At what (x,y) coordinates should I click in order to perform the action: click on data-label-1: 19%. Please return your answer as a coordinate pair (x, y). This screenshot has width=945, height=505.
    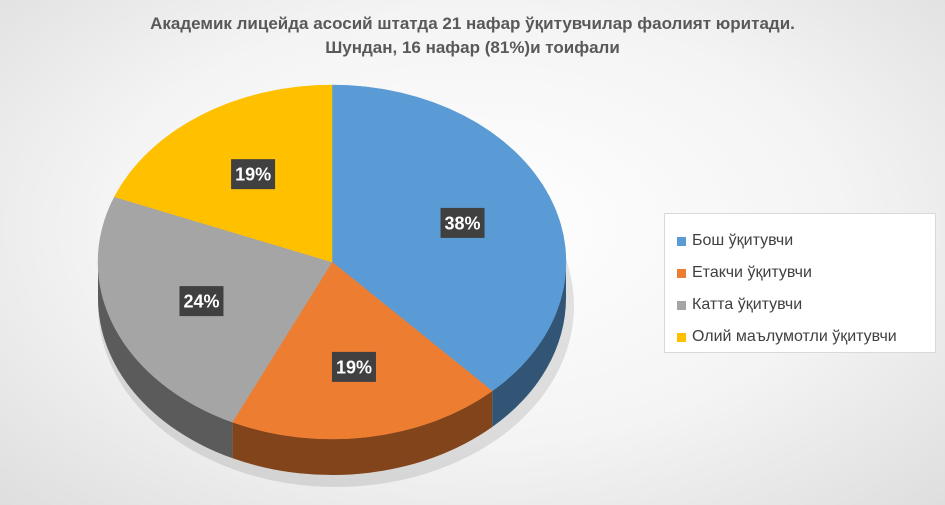
    Looking at the image, I should click on (354, 367).